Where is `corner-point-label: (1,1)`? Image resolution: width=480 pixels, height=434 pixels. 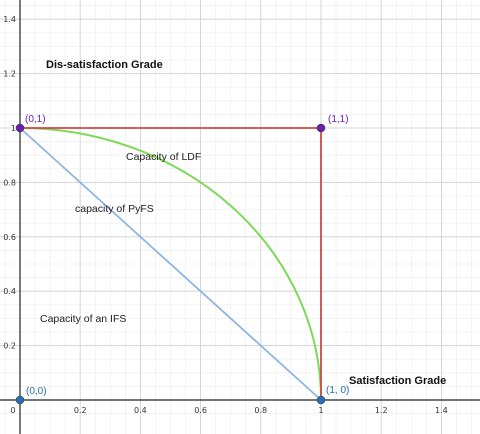 corner-point-label: (1,1) is located at coordinates (338, 119).